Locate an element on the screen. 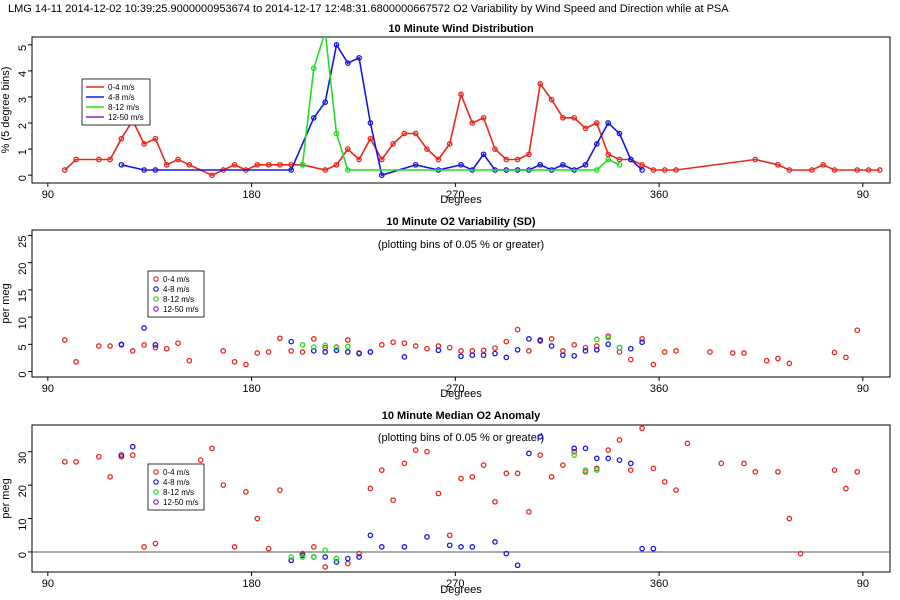 The height and width of the screenshot is (600, 900). y-tick-label: 30 is located at coordinates (23, 458).